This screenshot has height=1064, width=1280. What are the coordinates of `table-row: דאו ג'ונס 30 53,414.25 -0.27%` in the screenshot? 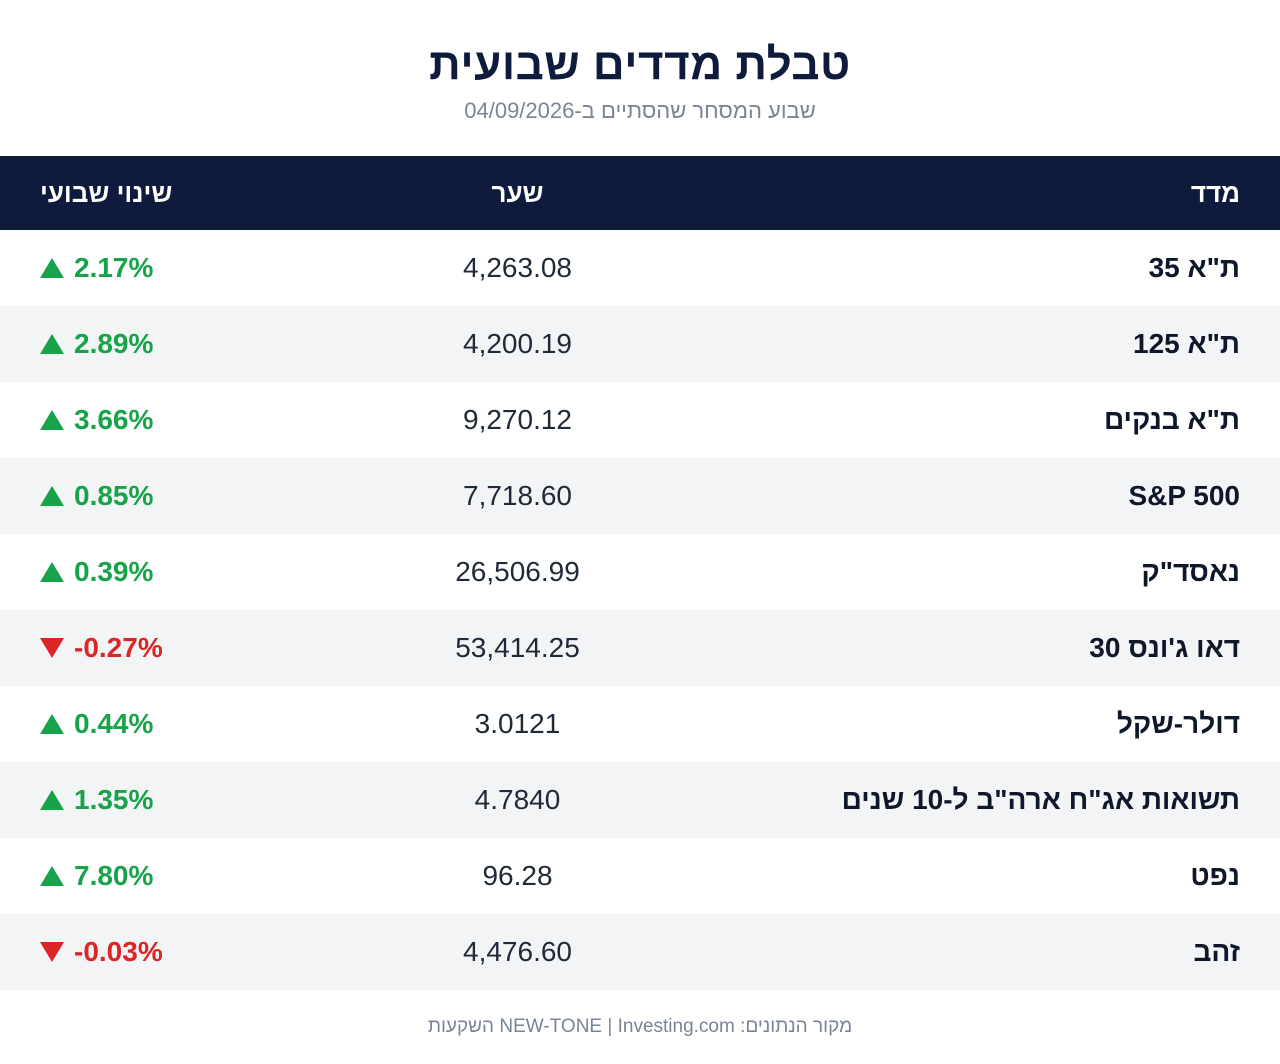 It's located at (640, 648).